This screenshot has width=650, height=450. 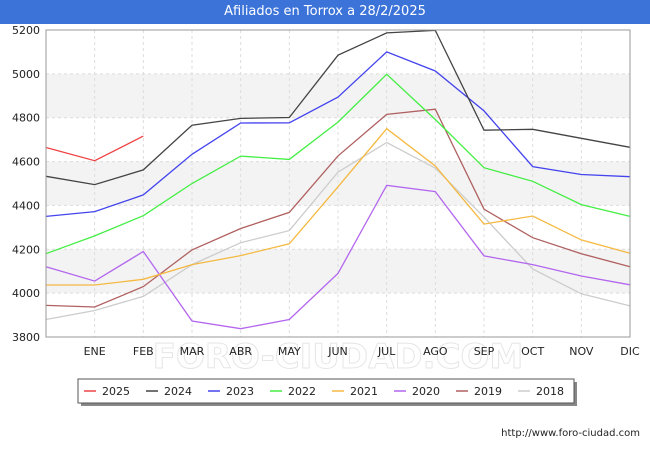 What do you see at coordinates (26, 293) in the screenshot?
I see `y-tick-label: 4000` at bounding box center [26, 293].